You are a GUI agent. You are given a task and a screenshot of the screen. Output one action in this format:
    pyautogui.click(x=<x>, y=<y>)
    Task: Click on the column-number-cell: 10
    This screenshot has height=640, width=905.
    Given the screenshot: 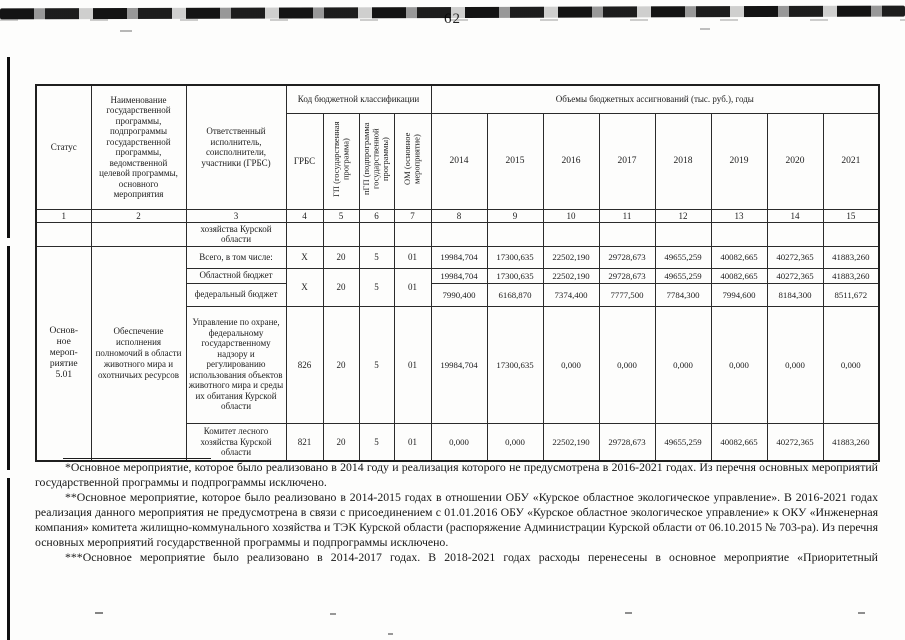 What is the action you would take?
    pyautogui.click(x=571, y=215)
    